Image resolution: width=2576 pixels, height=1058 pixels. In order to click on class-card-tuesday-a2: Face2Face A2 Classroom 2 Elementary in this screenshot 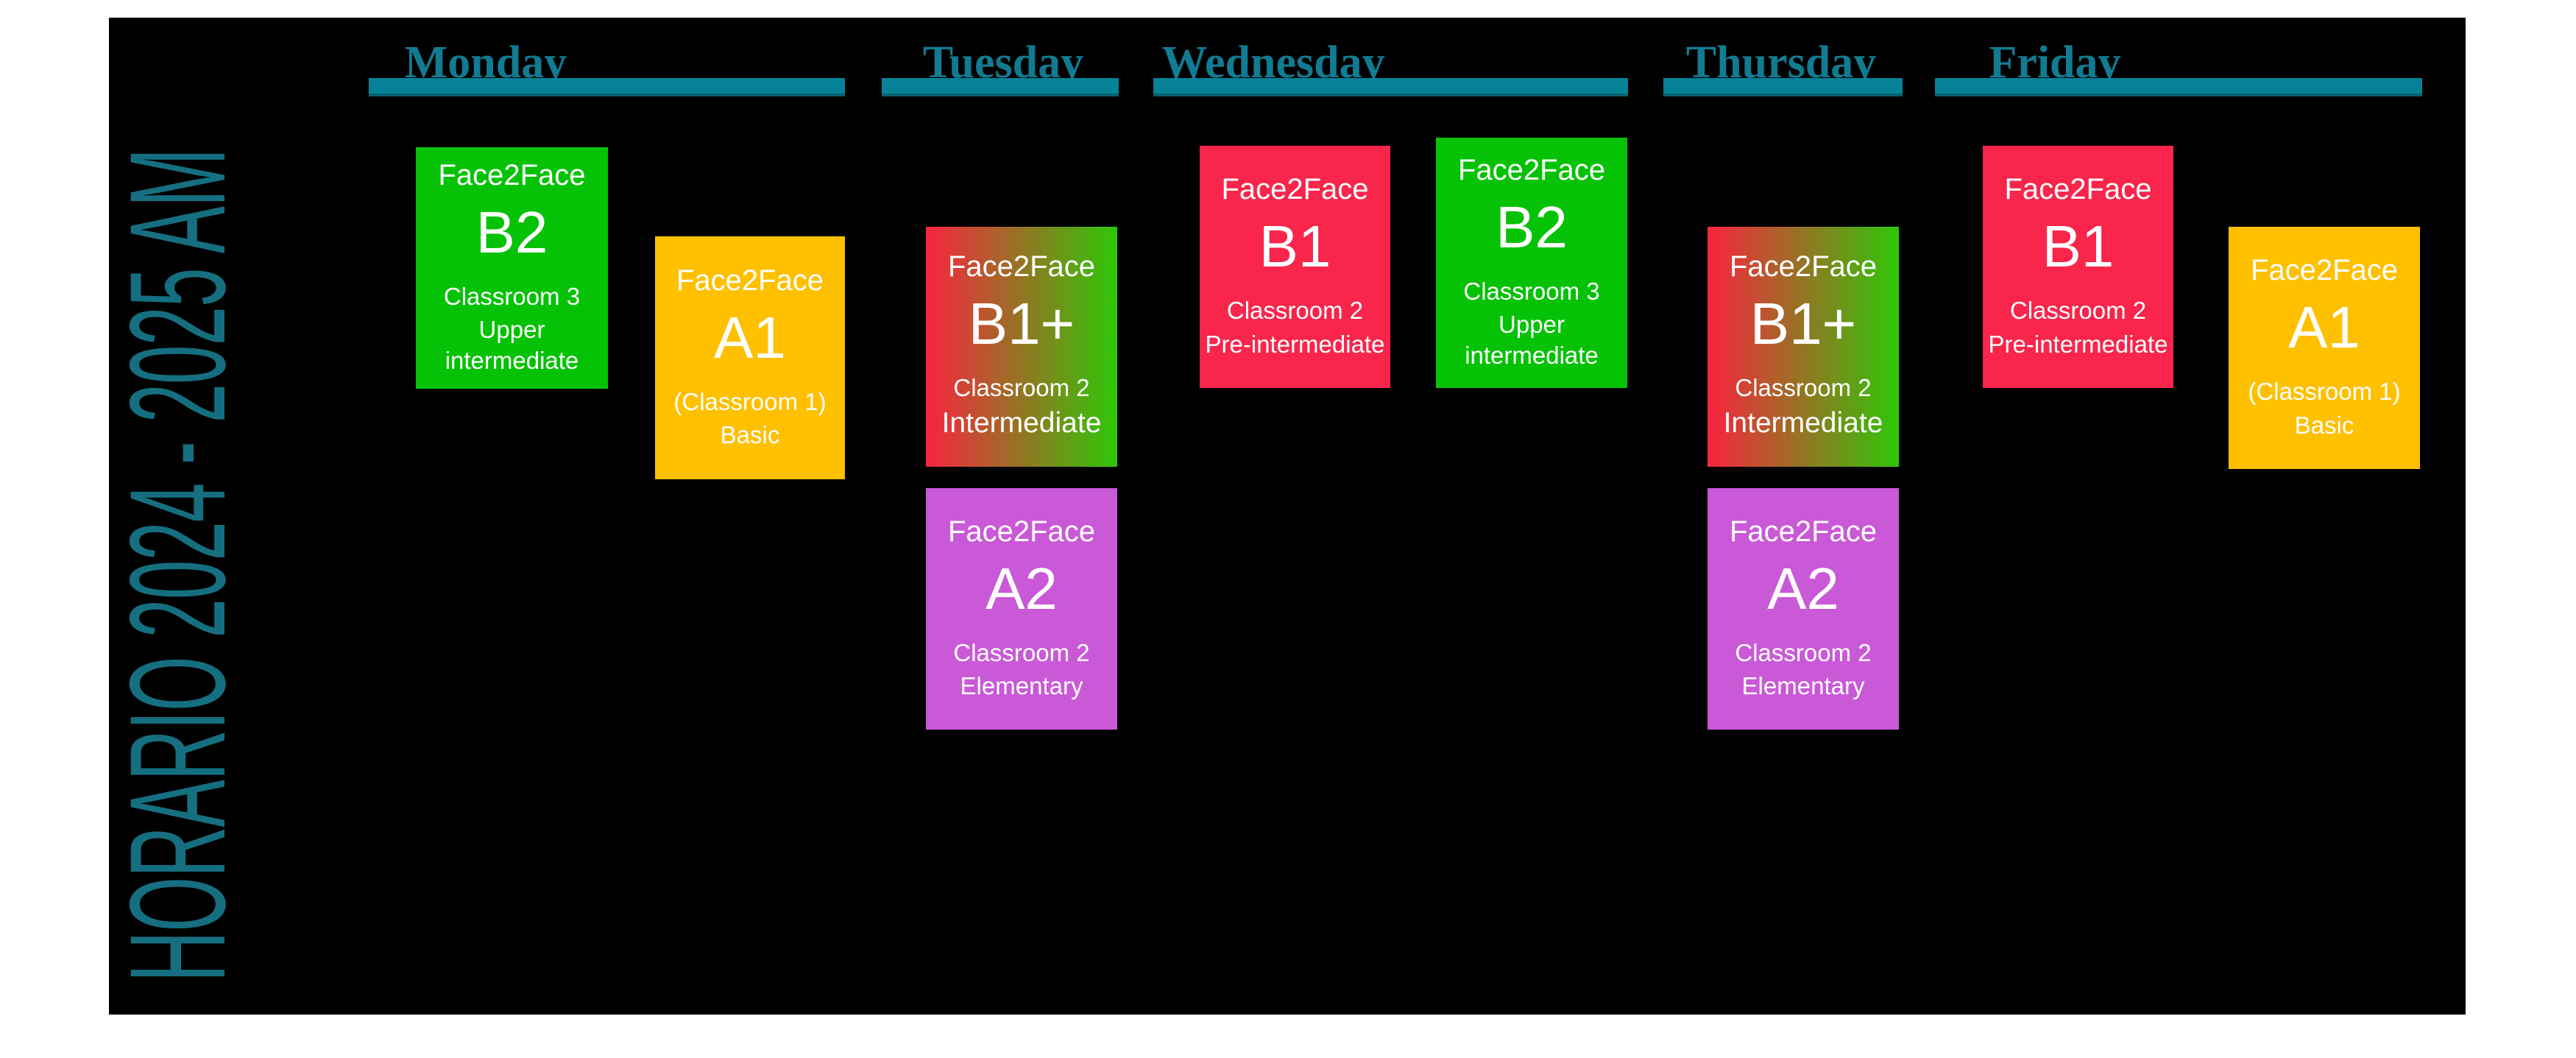, I will do `click(1021, 609)`.